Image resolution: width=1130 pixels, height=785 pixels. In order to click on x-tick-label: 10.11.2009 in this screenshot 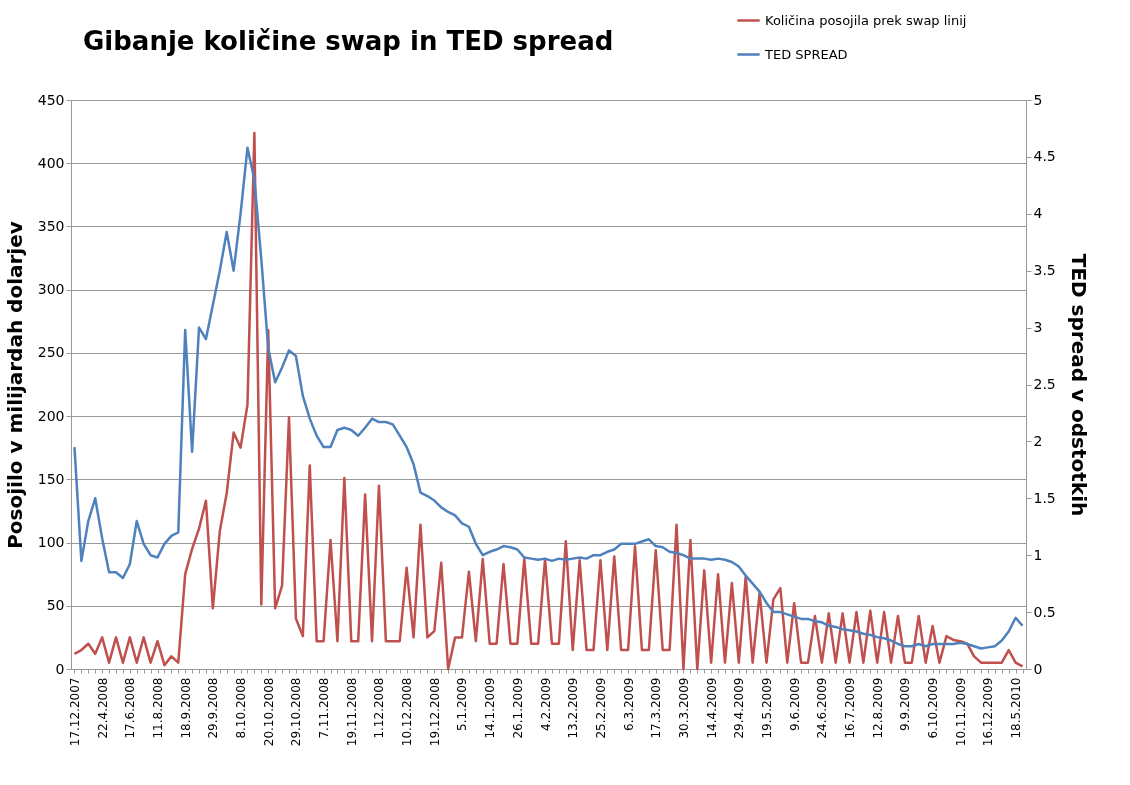, I will do `click(960, 712)`.